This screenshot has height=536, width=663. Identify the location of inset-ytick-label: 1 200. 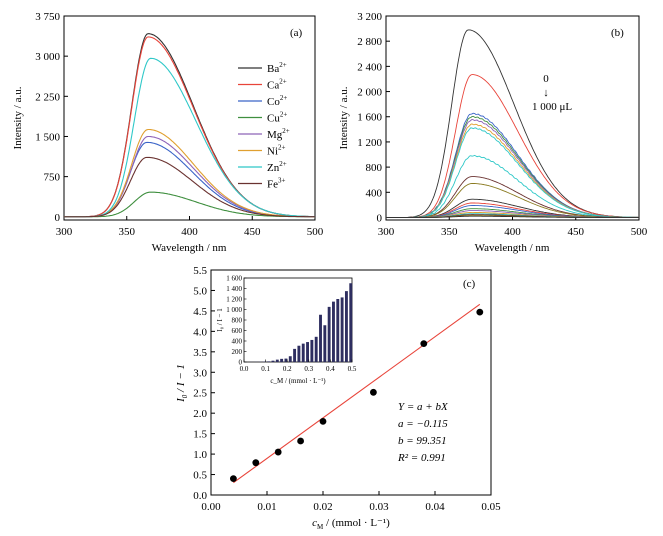
(234, 300).